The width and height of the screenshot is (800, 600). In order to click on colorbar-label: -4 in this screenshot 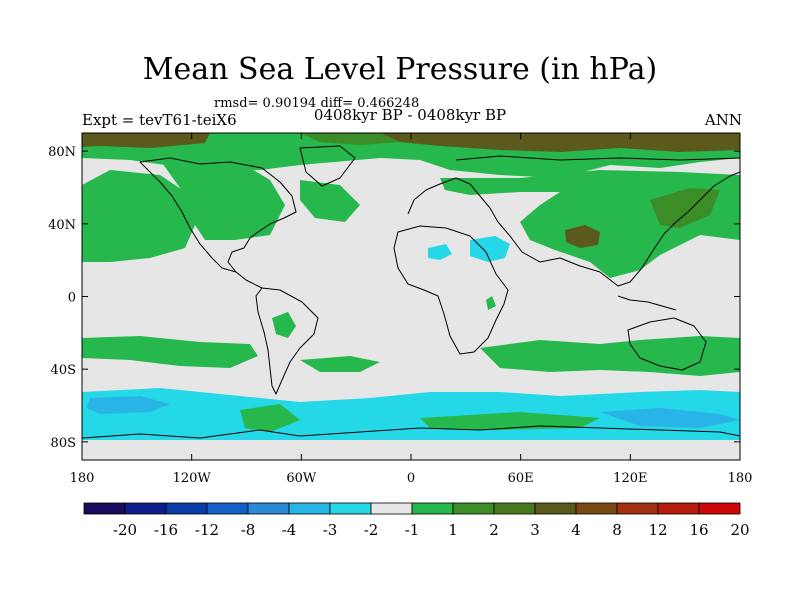, I will do `click(289, 530)`.